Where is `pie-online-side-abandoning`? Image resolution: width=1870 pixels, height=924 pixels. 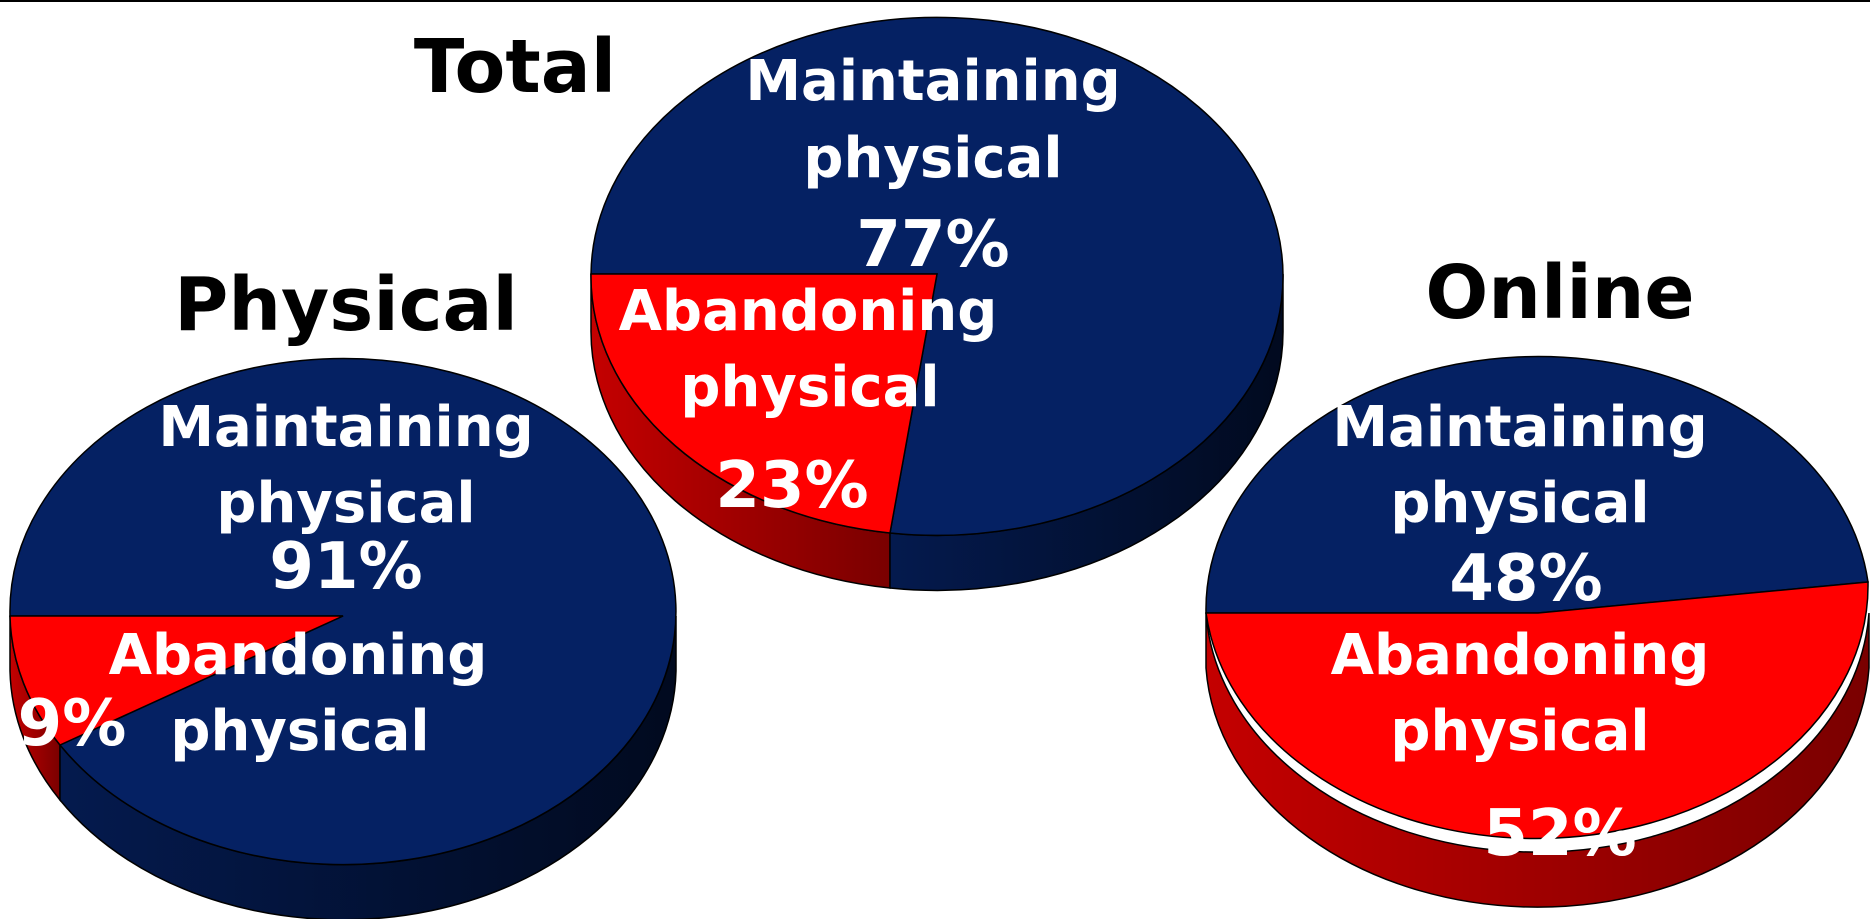
pie-online-side-abandoning is located at coordinates (1537, 760).